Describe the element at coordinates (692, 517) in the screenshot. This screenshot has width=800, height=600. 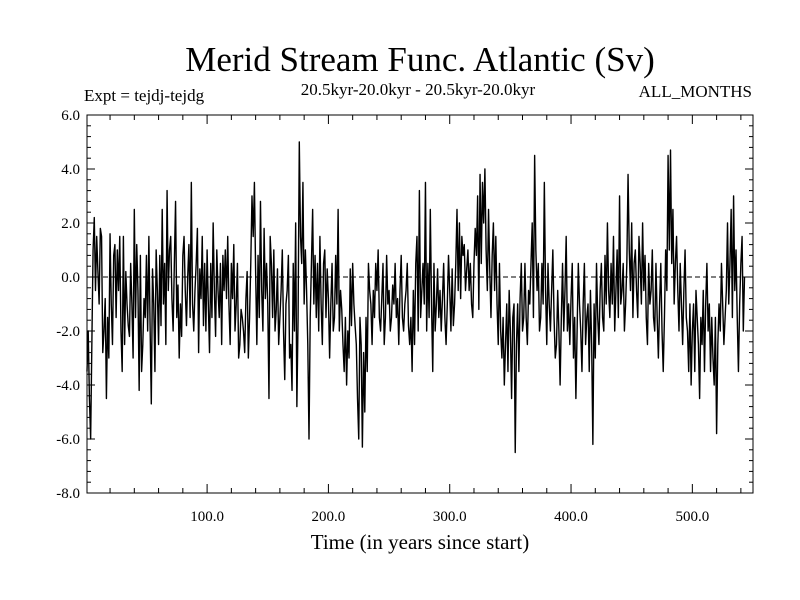
I see `x-tick-label: 500.0` at that location.